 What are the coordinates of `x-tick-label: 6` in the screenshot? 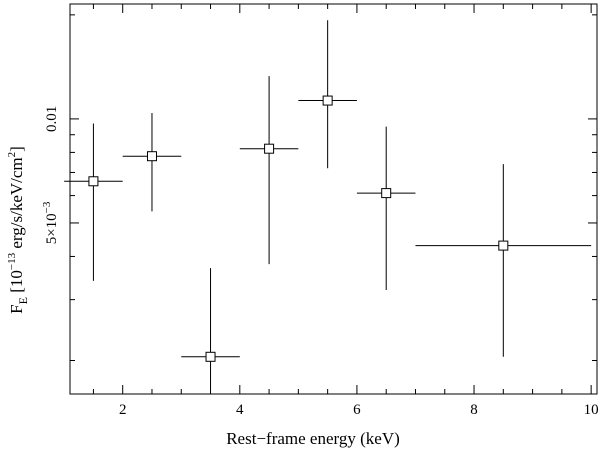 It's located at (357, 410).